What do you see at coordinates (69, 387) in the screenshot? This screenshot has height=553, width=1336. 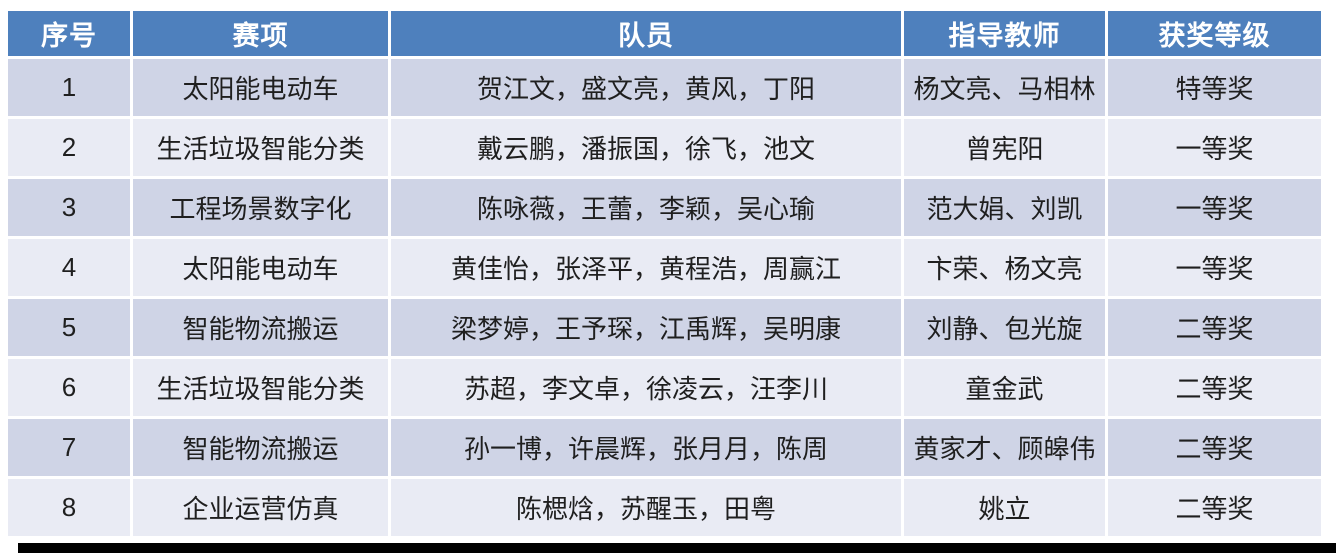 I see `cell-index: 6` at bounding box center [69, 387].